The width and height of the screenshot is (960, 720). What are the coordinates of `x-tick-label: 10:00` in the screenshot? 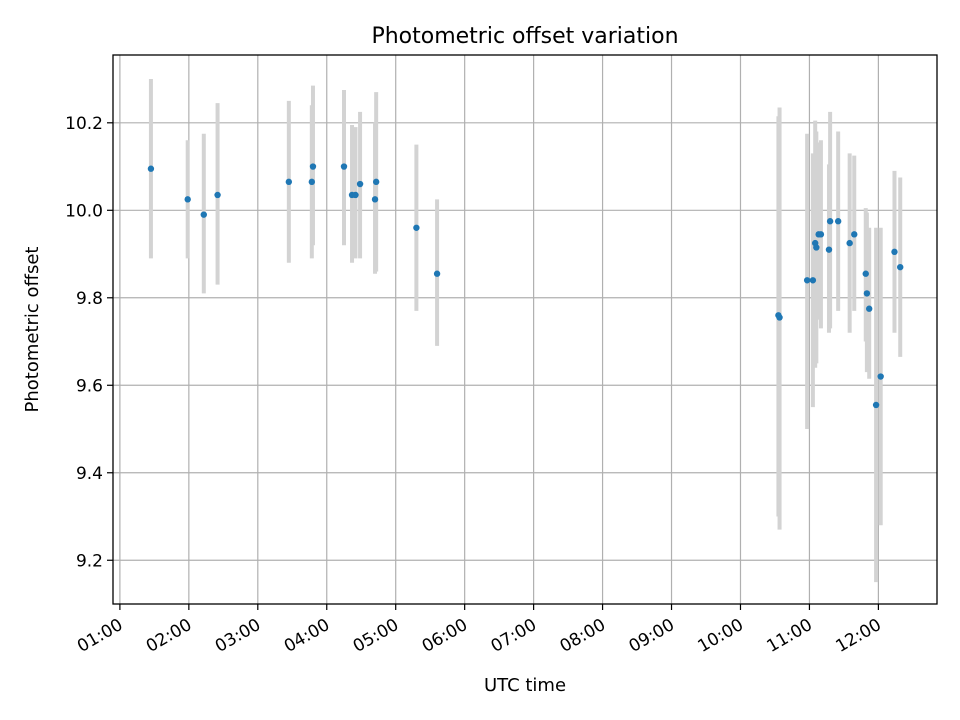 It's located at (721, 636).